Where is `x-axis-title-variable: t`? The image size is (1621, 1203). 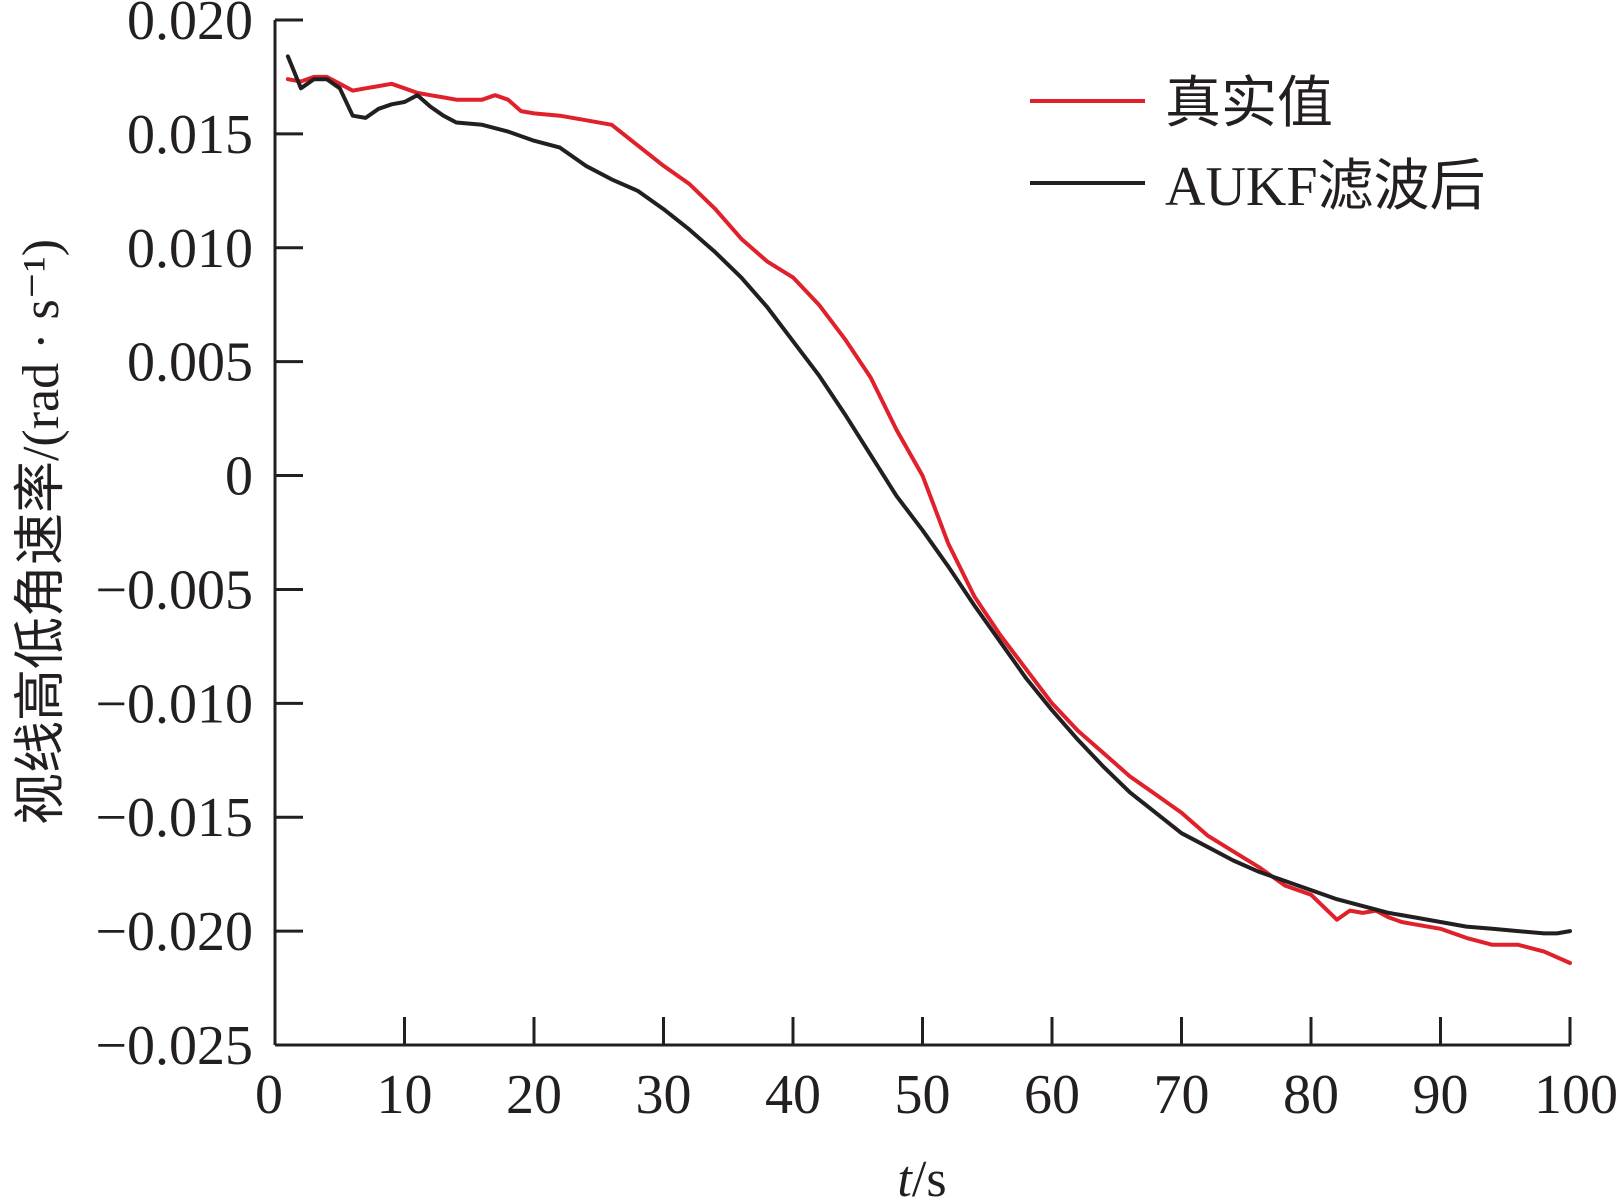 x-axis-title-variable: t is located at coordinates (905, 1177).